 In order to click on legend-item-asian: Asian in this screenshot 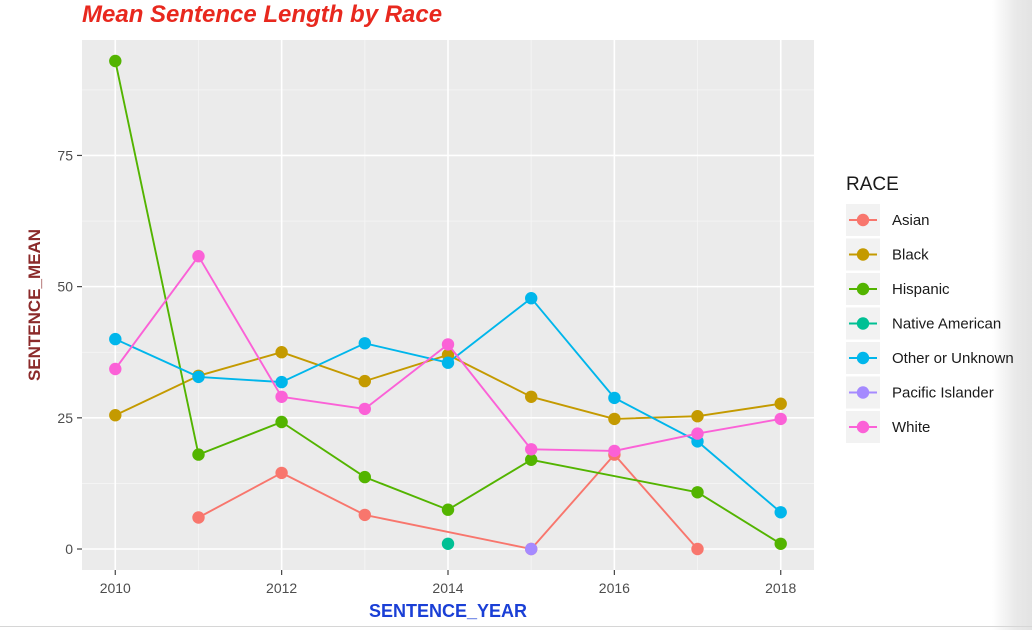, I will do `click(888, 220)`.